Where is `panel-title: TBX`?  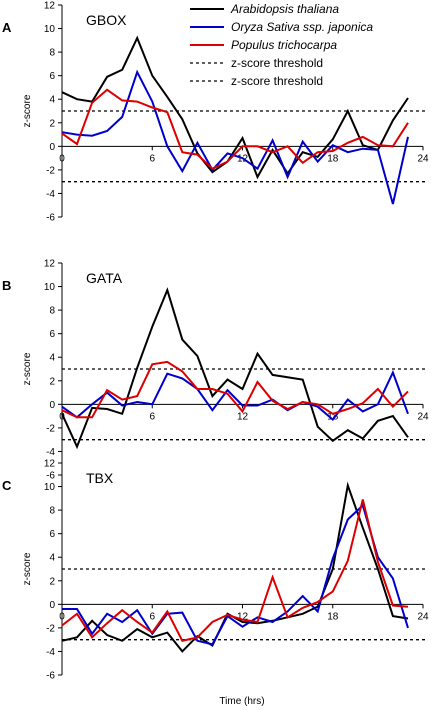
panel-title: TBX is located at coordinates (100, 478).